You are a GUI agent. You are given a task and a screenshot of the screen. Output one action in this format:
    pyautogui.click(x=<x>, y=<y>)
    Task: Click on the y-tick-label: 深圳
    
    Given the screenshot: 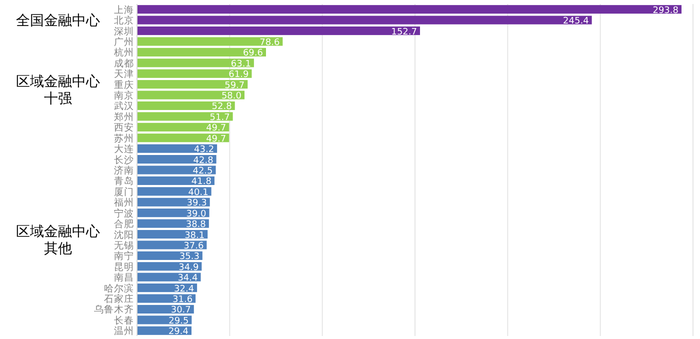 What is the action you would take?
    pyautogui.click(x=124, y=31)
    